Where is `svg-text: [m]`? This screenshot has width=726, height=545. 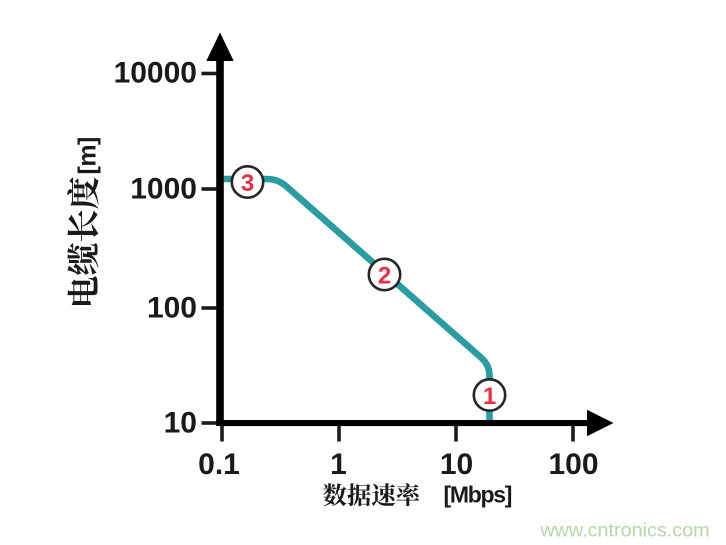
svg-text: [m] is located at coordinates (88, 155).